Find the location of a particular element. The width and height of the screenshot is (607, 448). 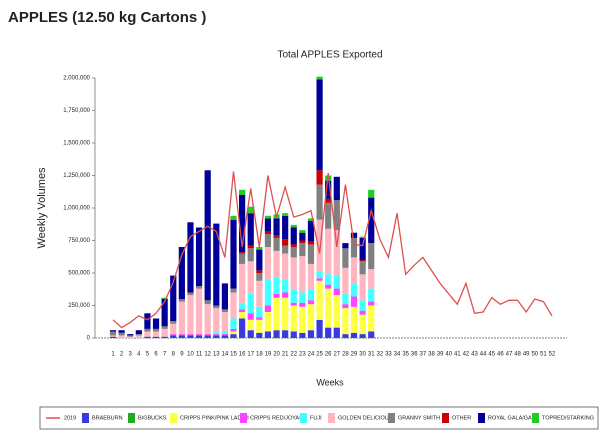

x-tick-label: 41 is located at coordinates (457, 355).